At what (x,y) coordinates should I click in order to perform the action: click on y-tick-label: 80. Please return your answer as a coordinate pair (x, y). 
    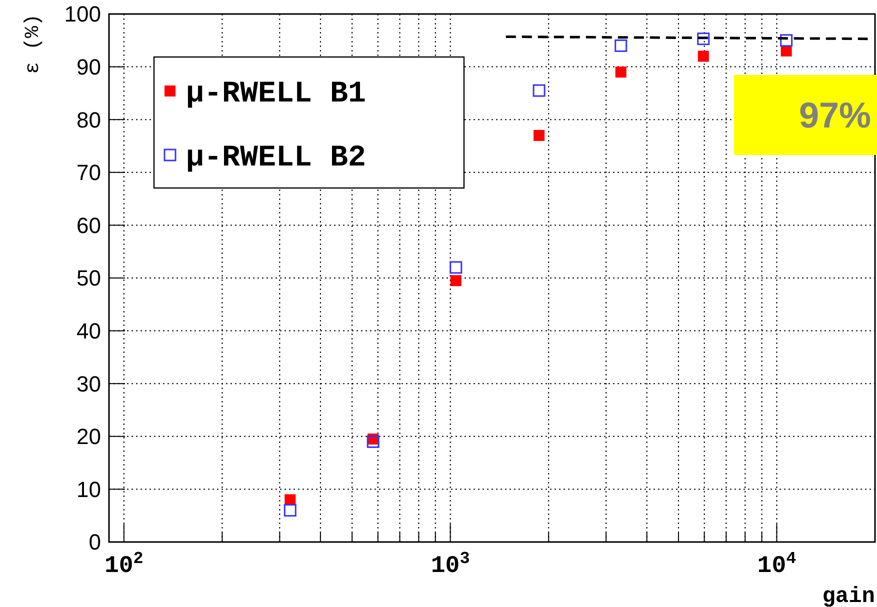
    Looking at the image, I should click on (88, 119).